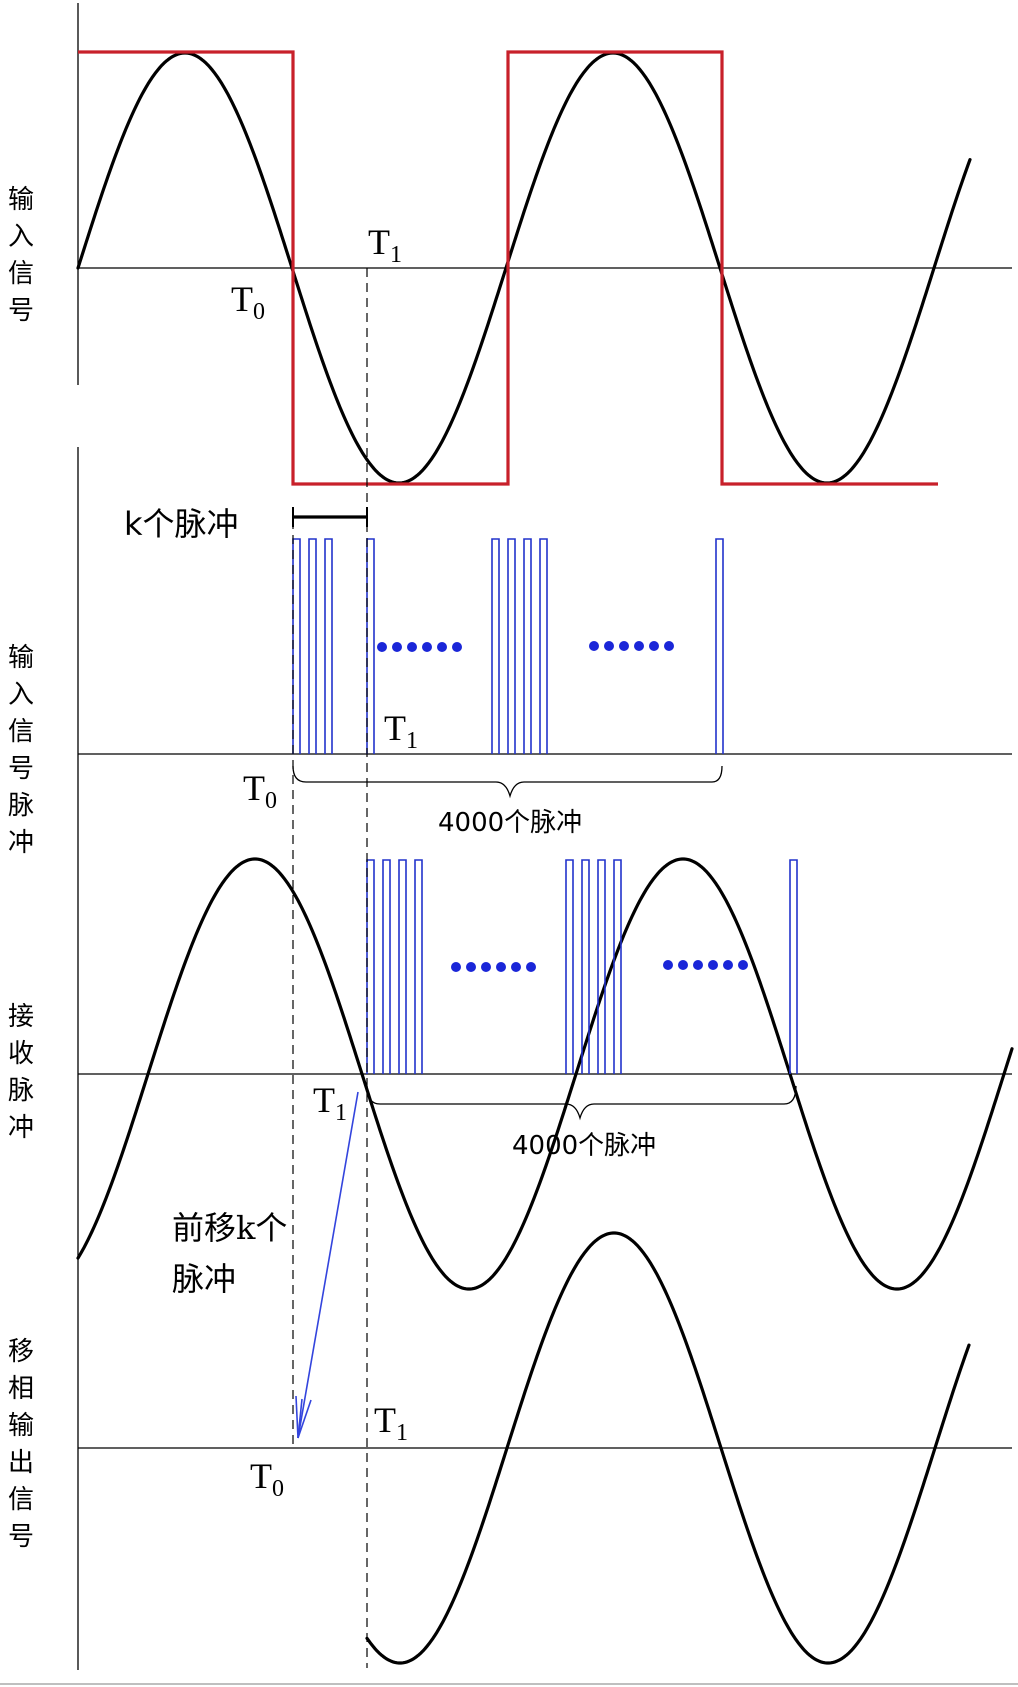 The height and width of the screenshot is (1687, 1018). What do you see at coordinates (21, 1389) in the screenshot?
I see `svg-text: 相` at bounding box center [21, 1389].